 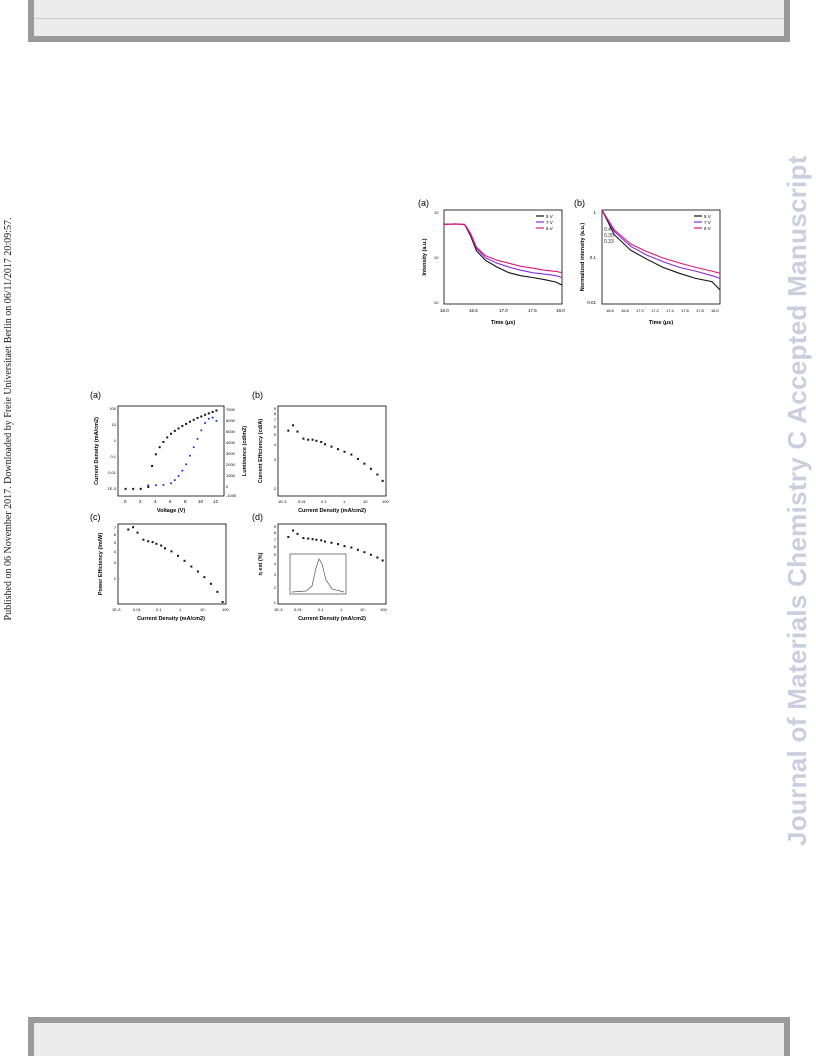 I want to click on y-tick-label: 100, so click(x=112, y=408).